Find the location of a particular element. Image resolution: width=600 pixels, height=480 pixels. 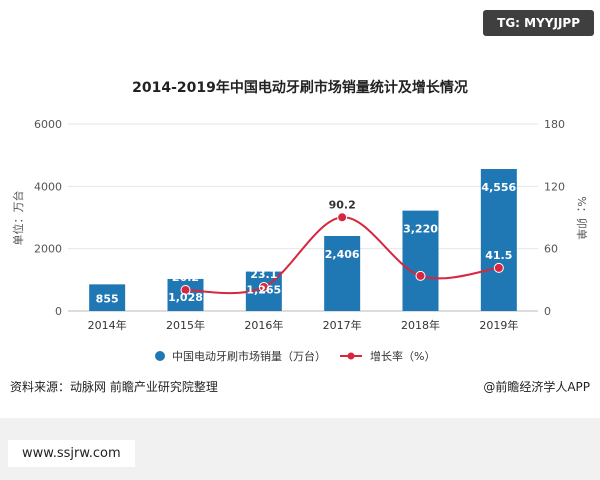

legend-bar-marker is located at coordinates (160, 356).